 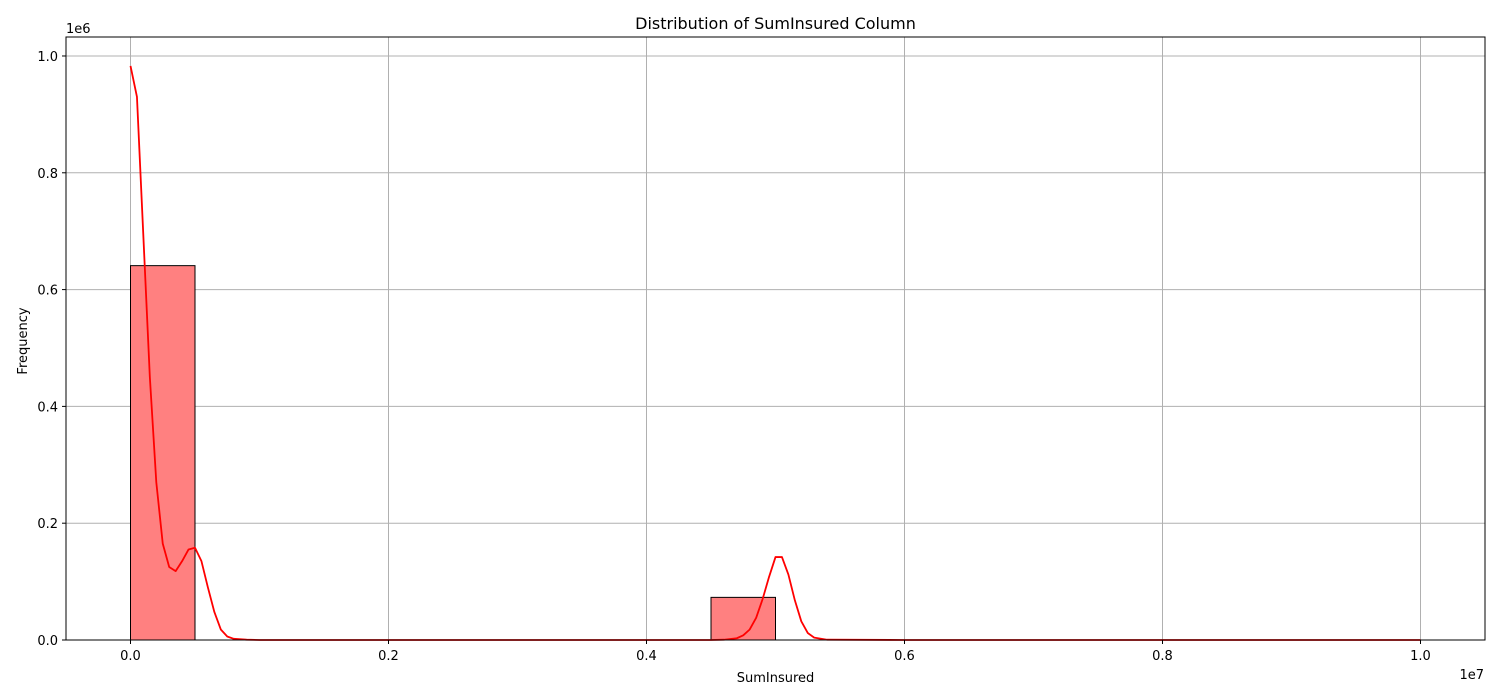 What do you see at coordinates (51, 349) in the screenshot?
I see `y-axis-ticks: 0.0 0.2 0.4 0.6 0.8 1.0` at bounding box center [51, 349].